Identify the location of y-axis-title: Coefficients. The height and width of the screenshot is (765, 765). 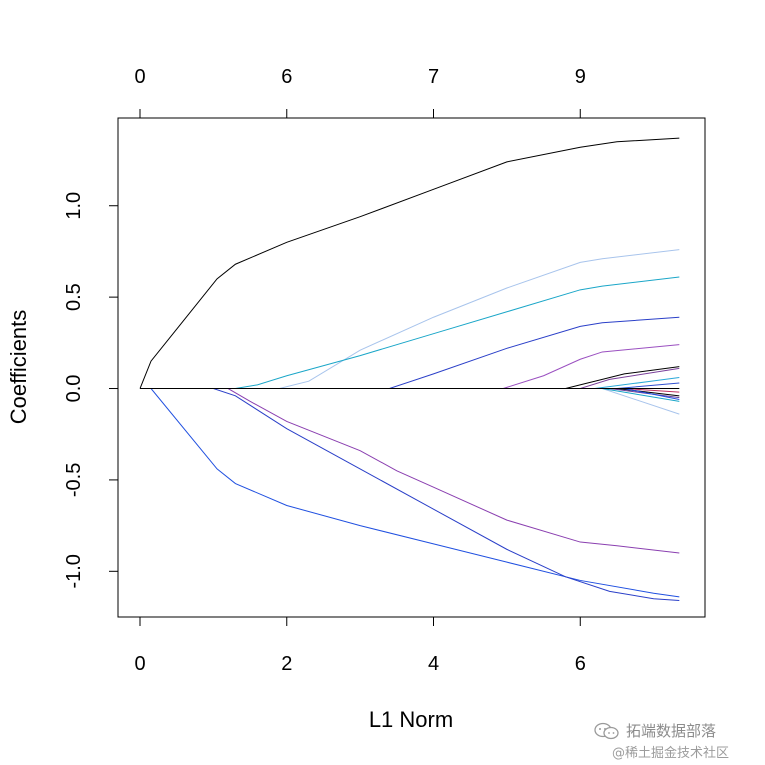
(18, 367).